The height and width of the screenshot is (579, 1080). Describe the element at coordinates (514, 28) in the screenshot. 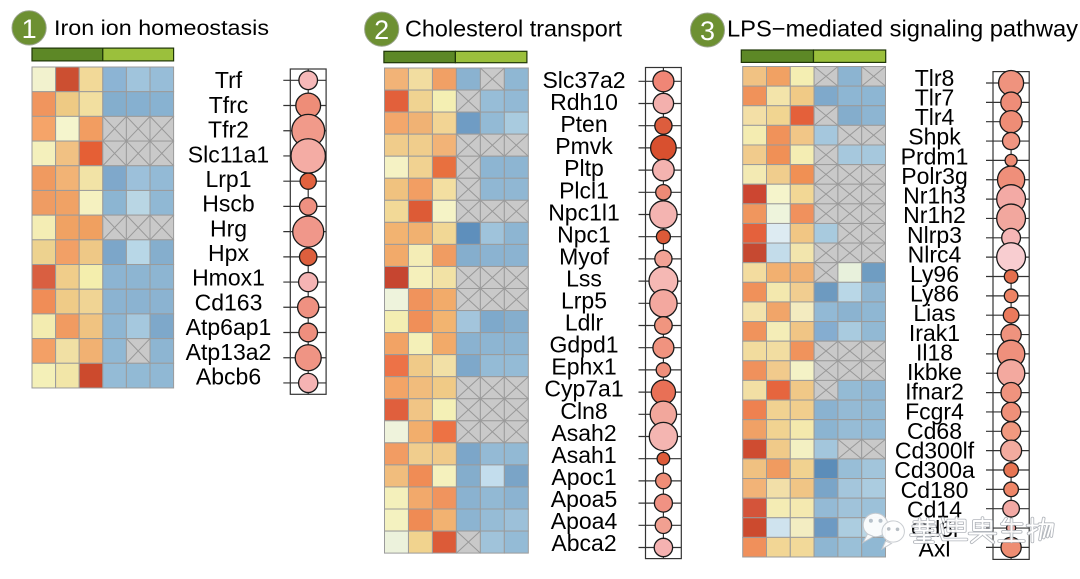

I see `svg-text: Cholesterol transport` at that location.